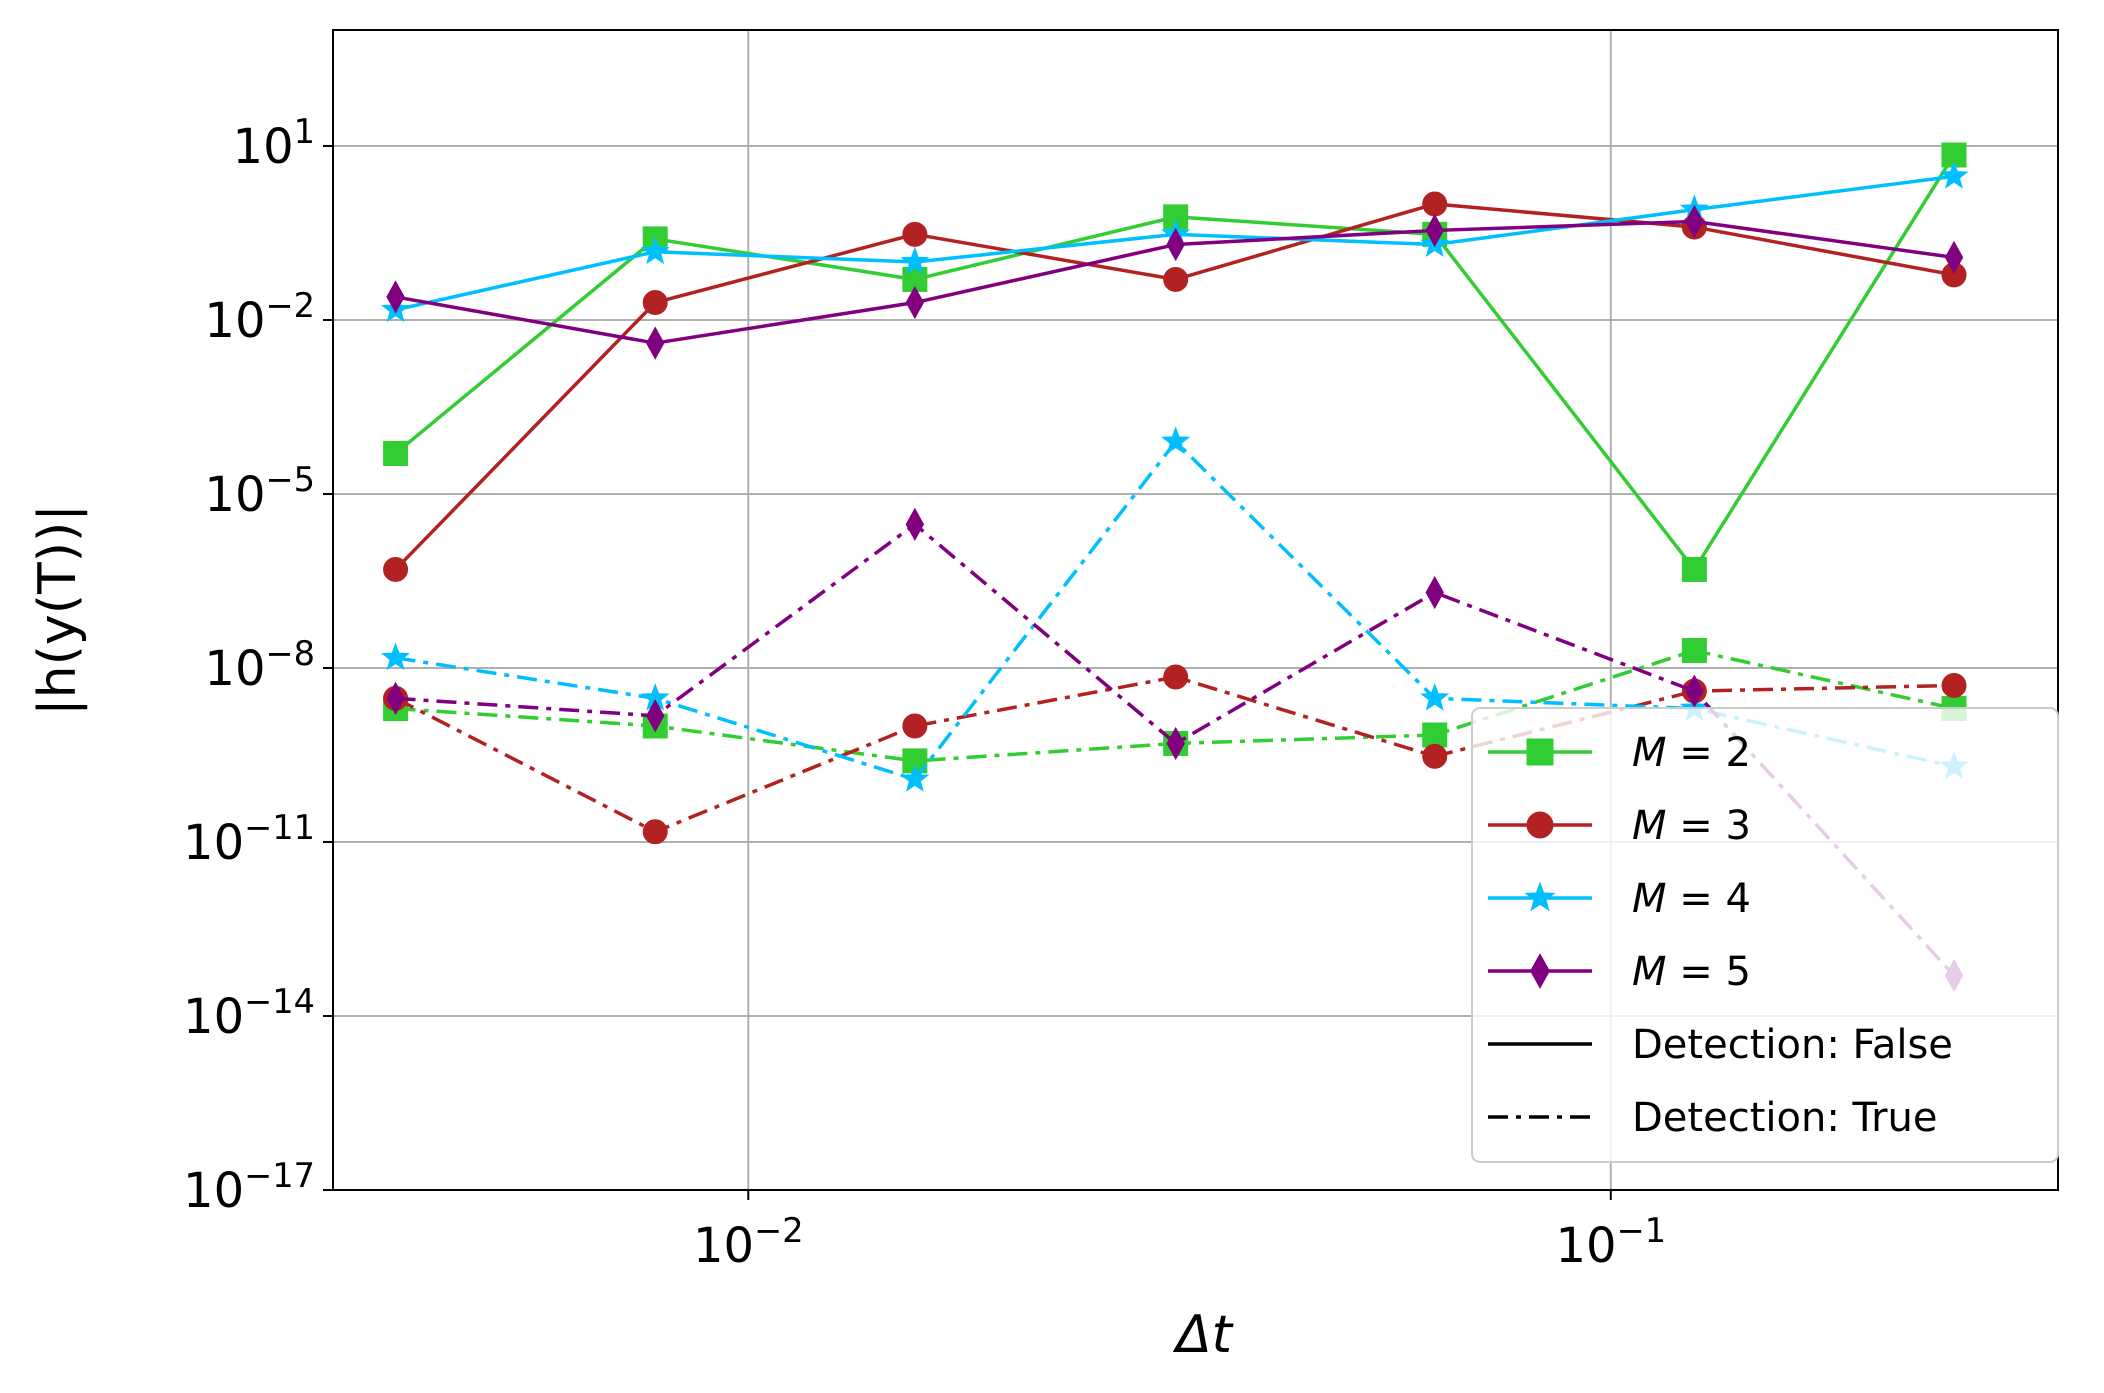 The width and height of the screenshot is (2104, 1393). What do you see at coordinates (1619, 972) in the screenshot?
I see `legend-item: M = 5` at bounding box center [1619, 972].